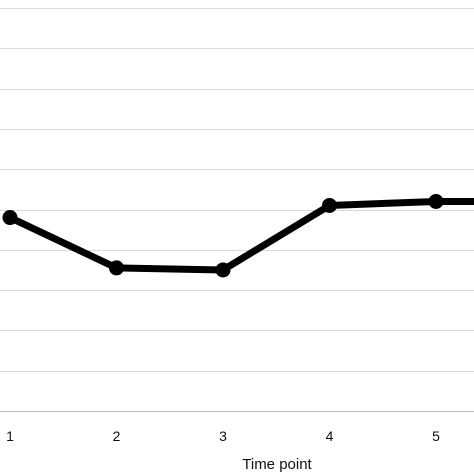  I want to click on x-tick-label: 3, so click(223, 436).